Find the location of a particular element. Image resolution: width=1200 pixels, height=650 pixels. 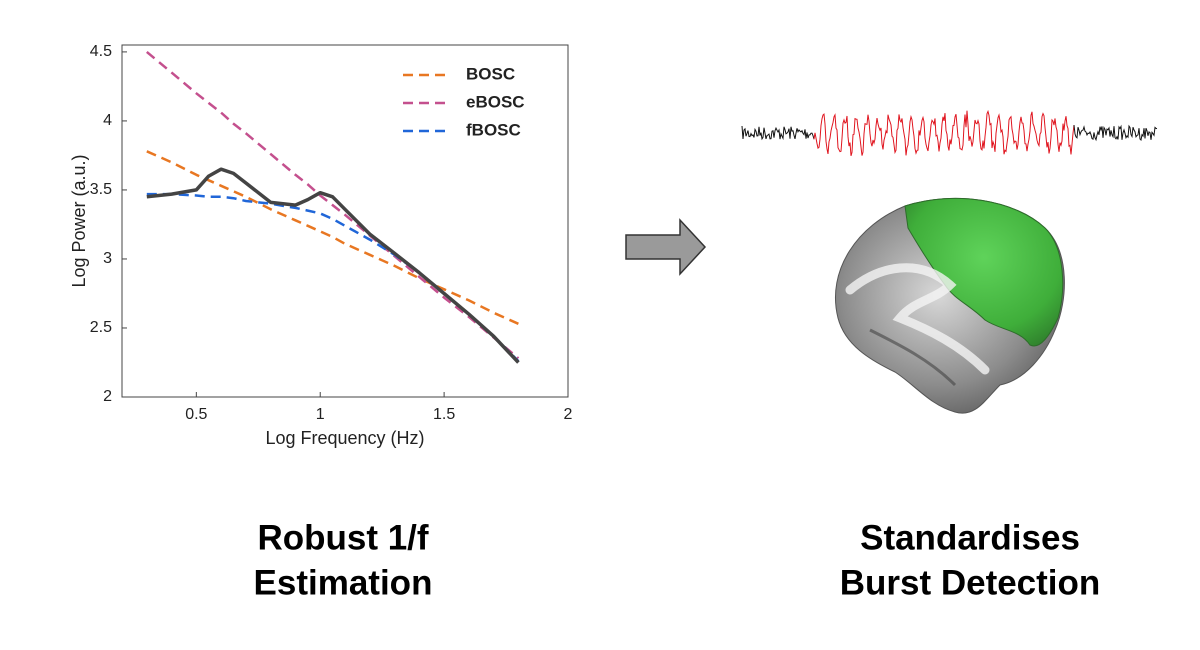

y-tick-label: 4 is located at coordinates (107, 120).